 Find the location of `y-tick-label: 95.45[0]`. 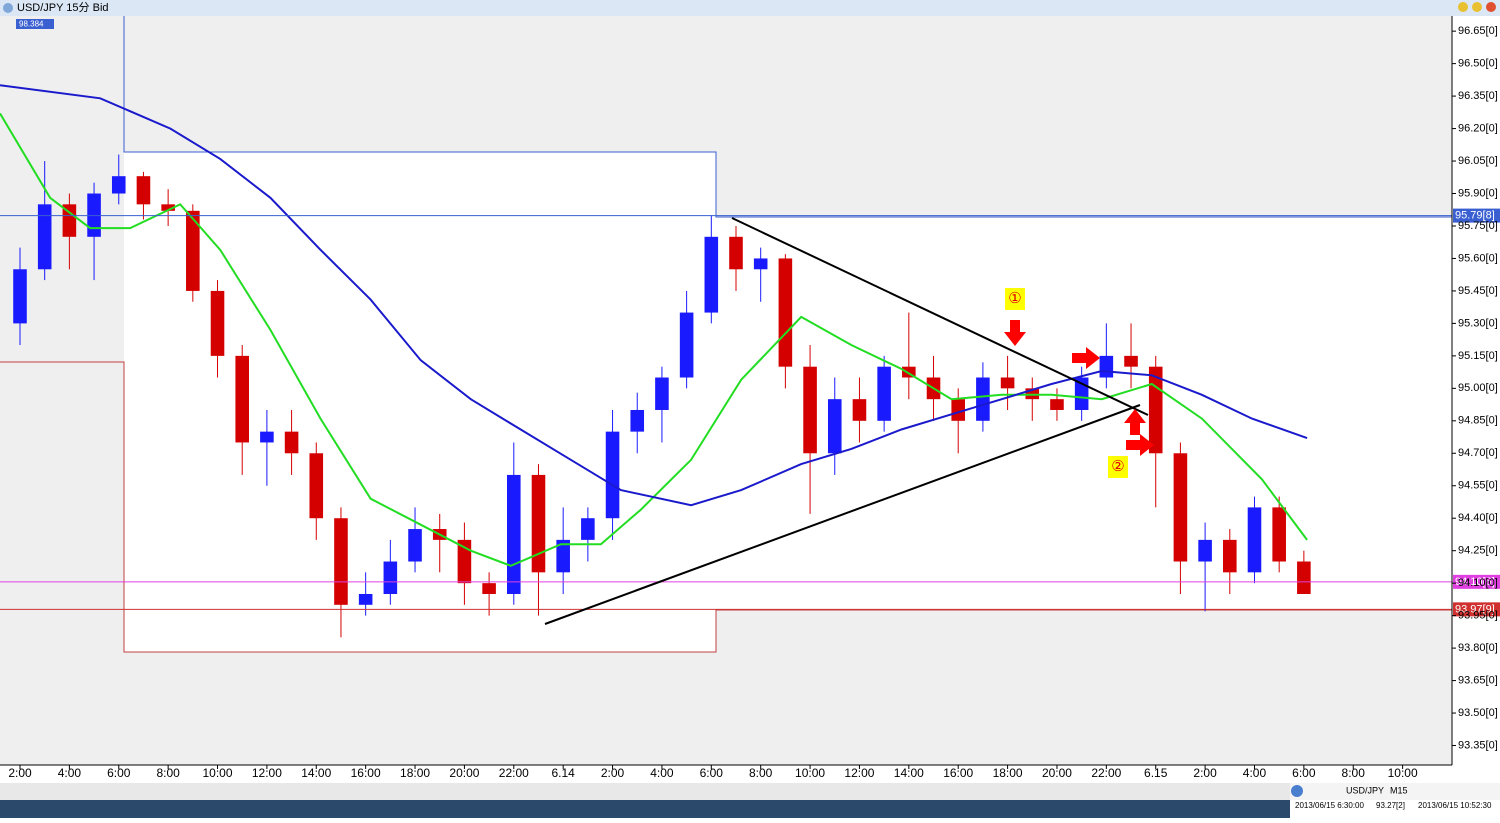

y-tick-label: 95.45[0] is located at coordinates (1478, 291).